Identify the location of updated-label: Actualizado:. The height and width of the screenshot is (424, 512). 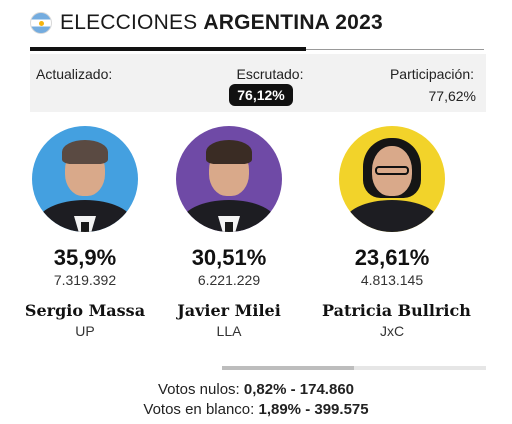
(74, 74).